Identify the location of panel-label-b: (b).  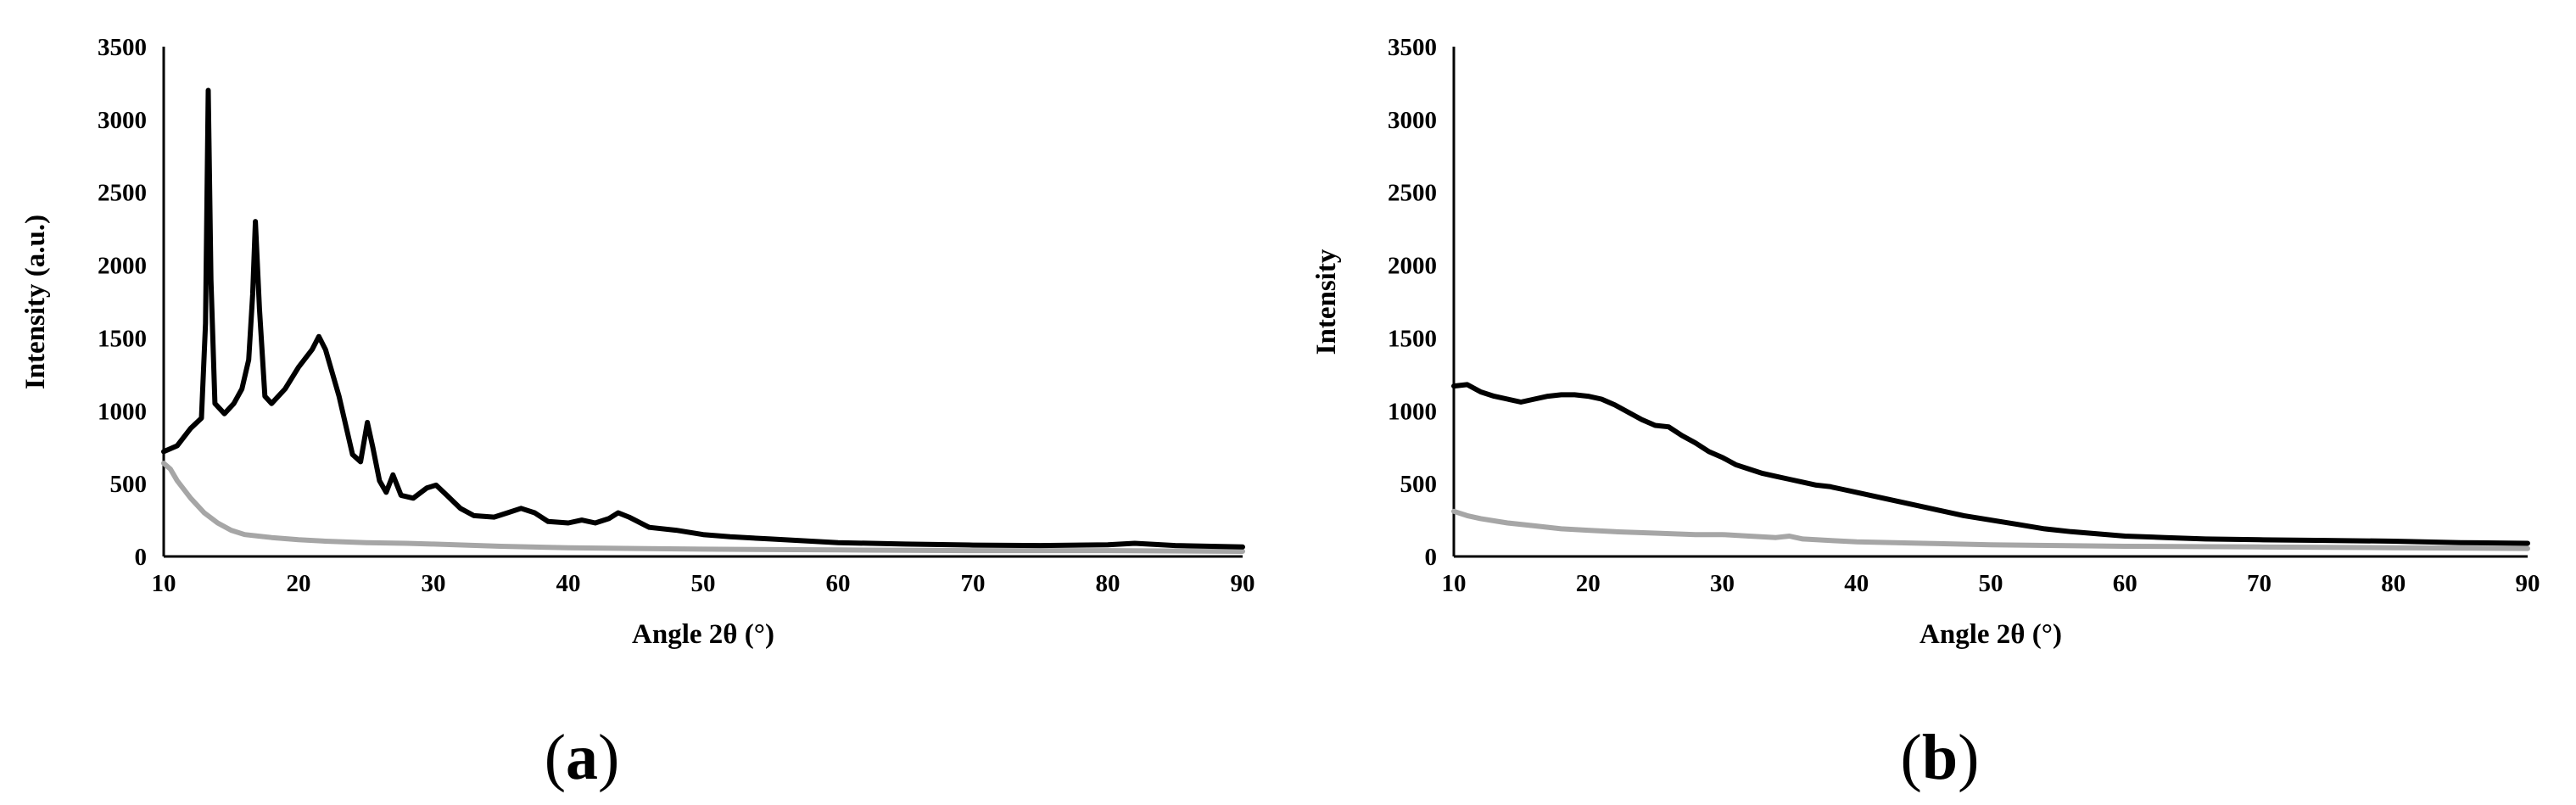
(1940, 757).